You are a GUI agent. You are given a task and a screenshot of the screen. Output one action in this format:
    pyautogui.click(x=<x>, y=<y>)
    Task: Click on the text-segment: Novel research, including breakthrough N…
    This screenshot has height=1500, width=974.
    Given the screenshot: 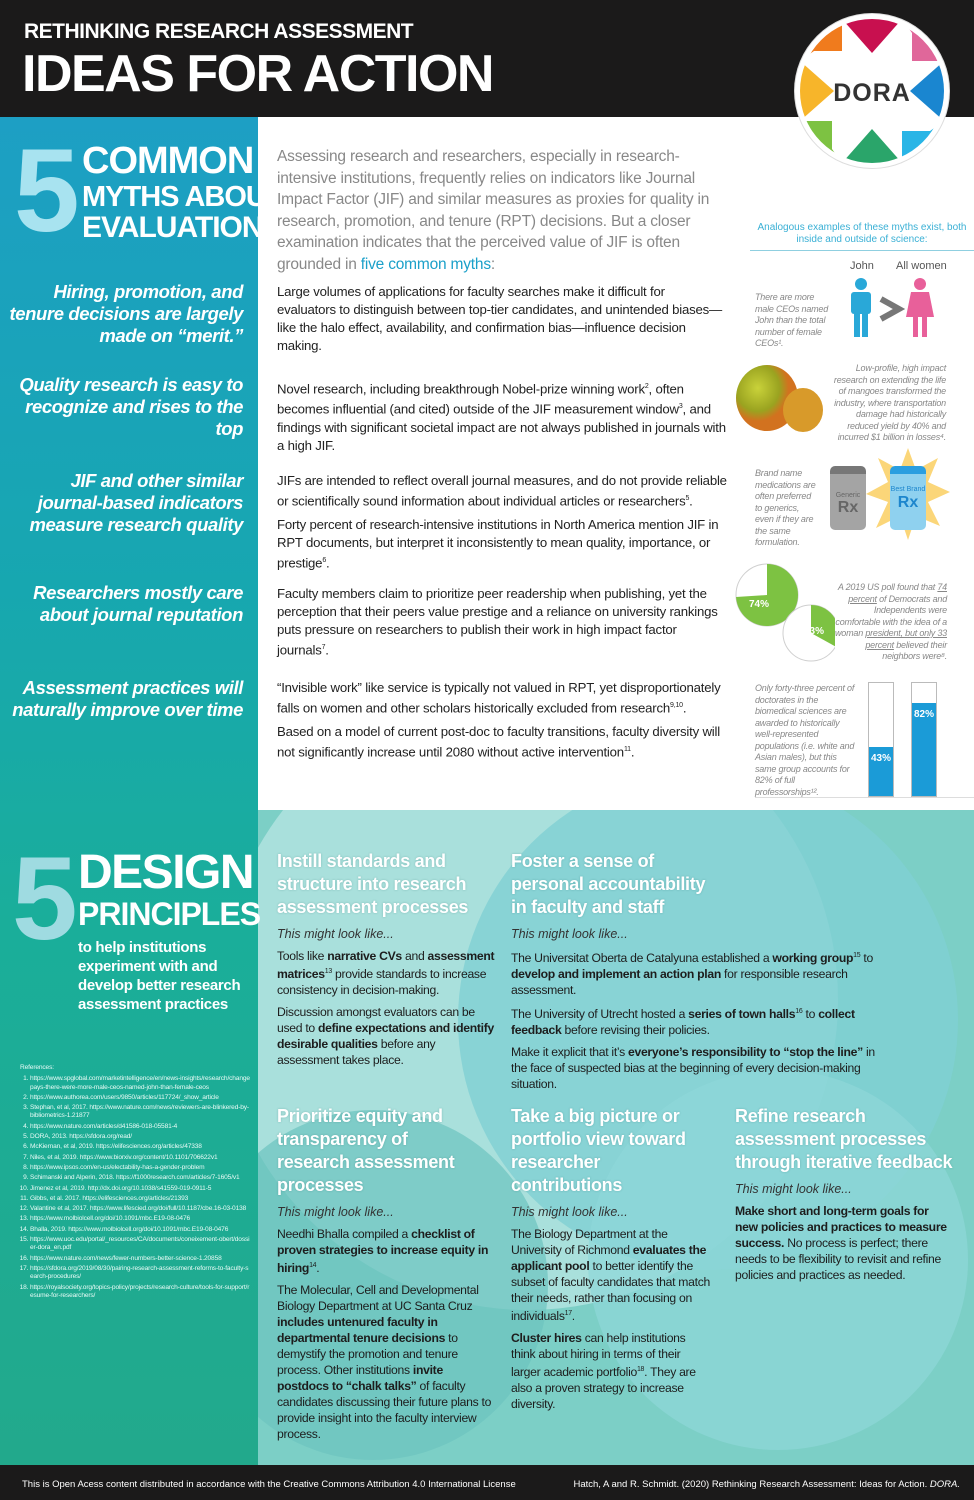 What is the action you would take?
    pyautogui.click(x=461, y=389)
    